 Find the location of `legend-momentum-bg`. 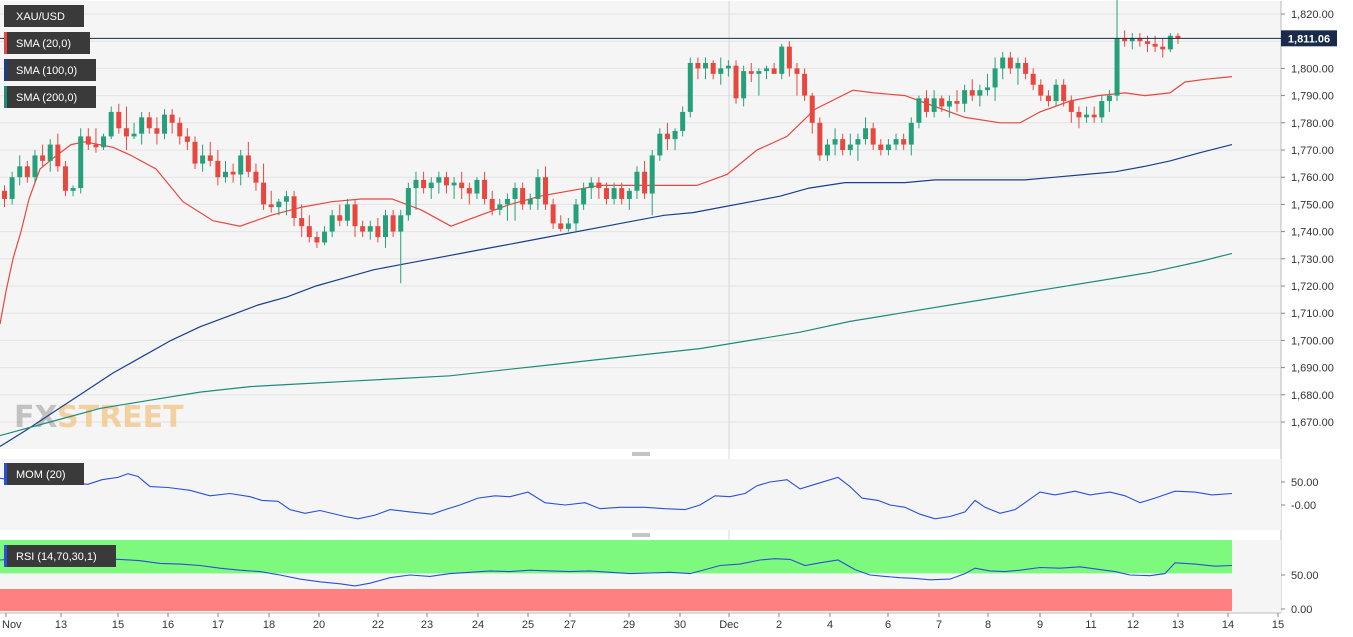

legend-momentum-bg is located at coordinates (44, 474).